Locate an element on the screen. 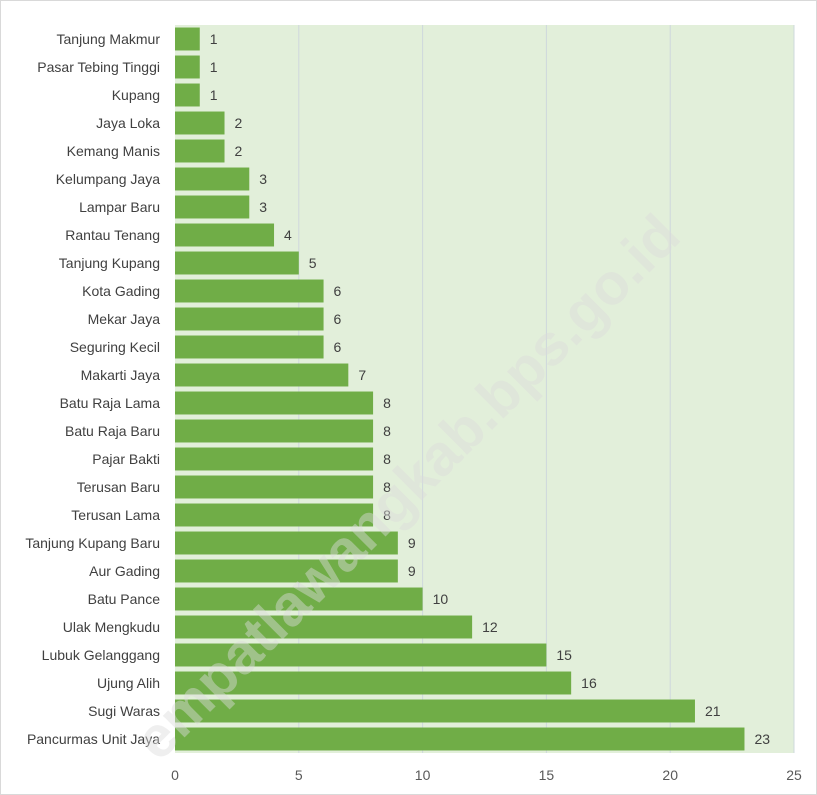 Image resolution: width=817 pixels, height=795 pixels. data-label: 5 is located at coordinates (313, 263).